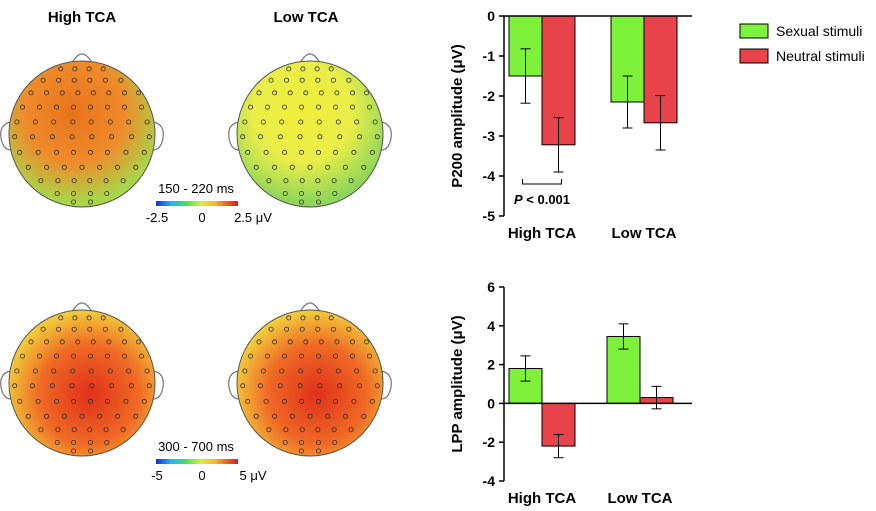 The height and width of the screenshot is (511, 876). What do you see at coordinates (457, 383) in the screenshot?
I see `y-axis-title: LPP amplitude (μV)` at bounding box center [457, 383].